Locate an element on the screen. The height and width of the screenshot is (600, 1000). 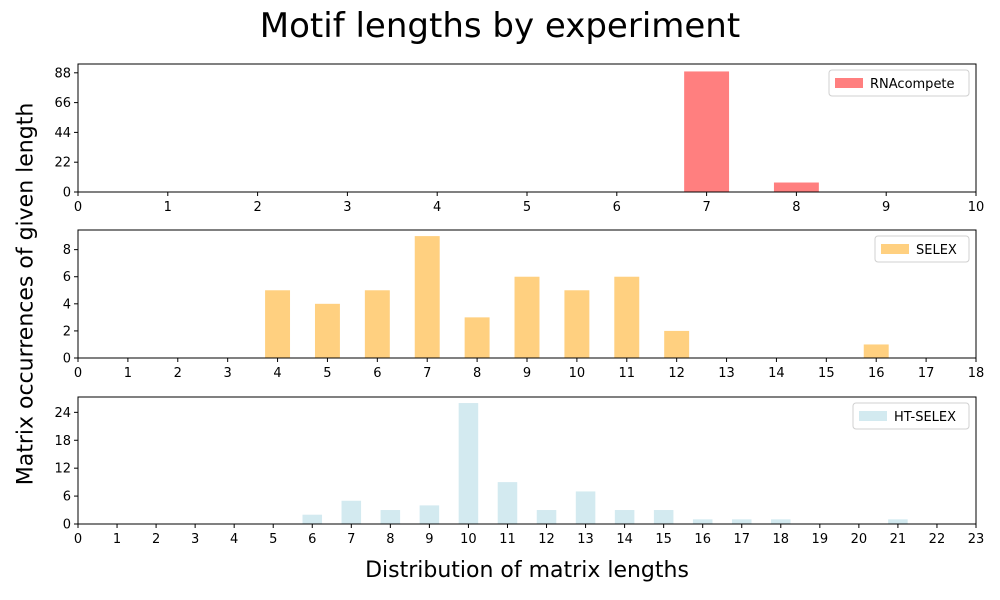
y-tick-label: 2 is located at coordinates (67, 331).